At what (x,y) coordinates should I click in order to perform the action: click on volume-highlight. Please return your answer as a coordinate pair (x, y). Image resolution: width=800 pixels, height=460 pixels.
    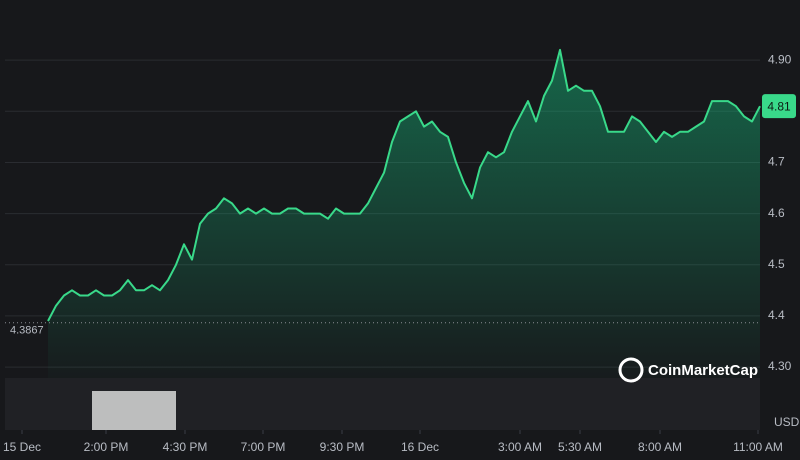
    Looking at the image, I should click on (134, 410).